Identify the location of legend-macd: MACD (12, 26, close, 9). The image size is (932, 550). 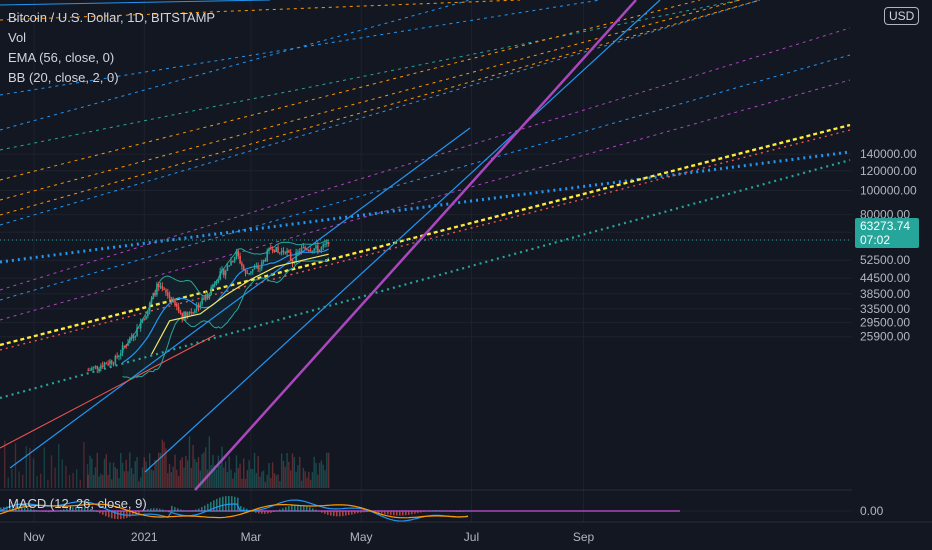
(77, 503).